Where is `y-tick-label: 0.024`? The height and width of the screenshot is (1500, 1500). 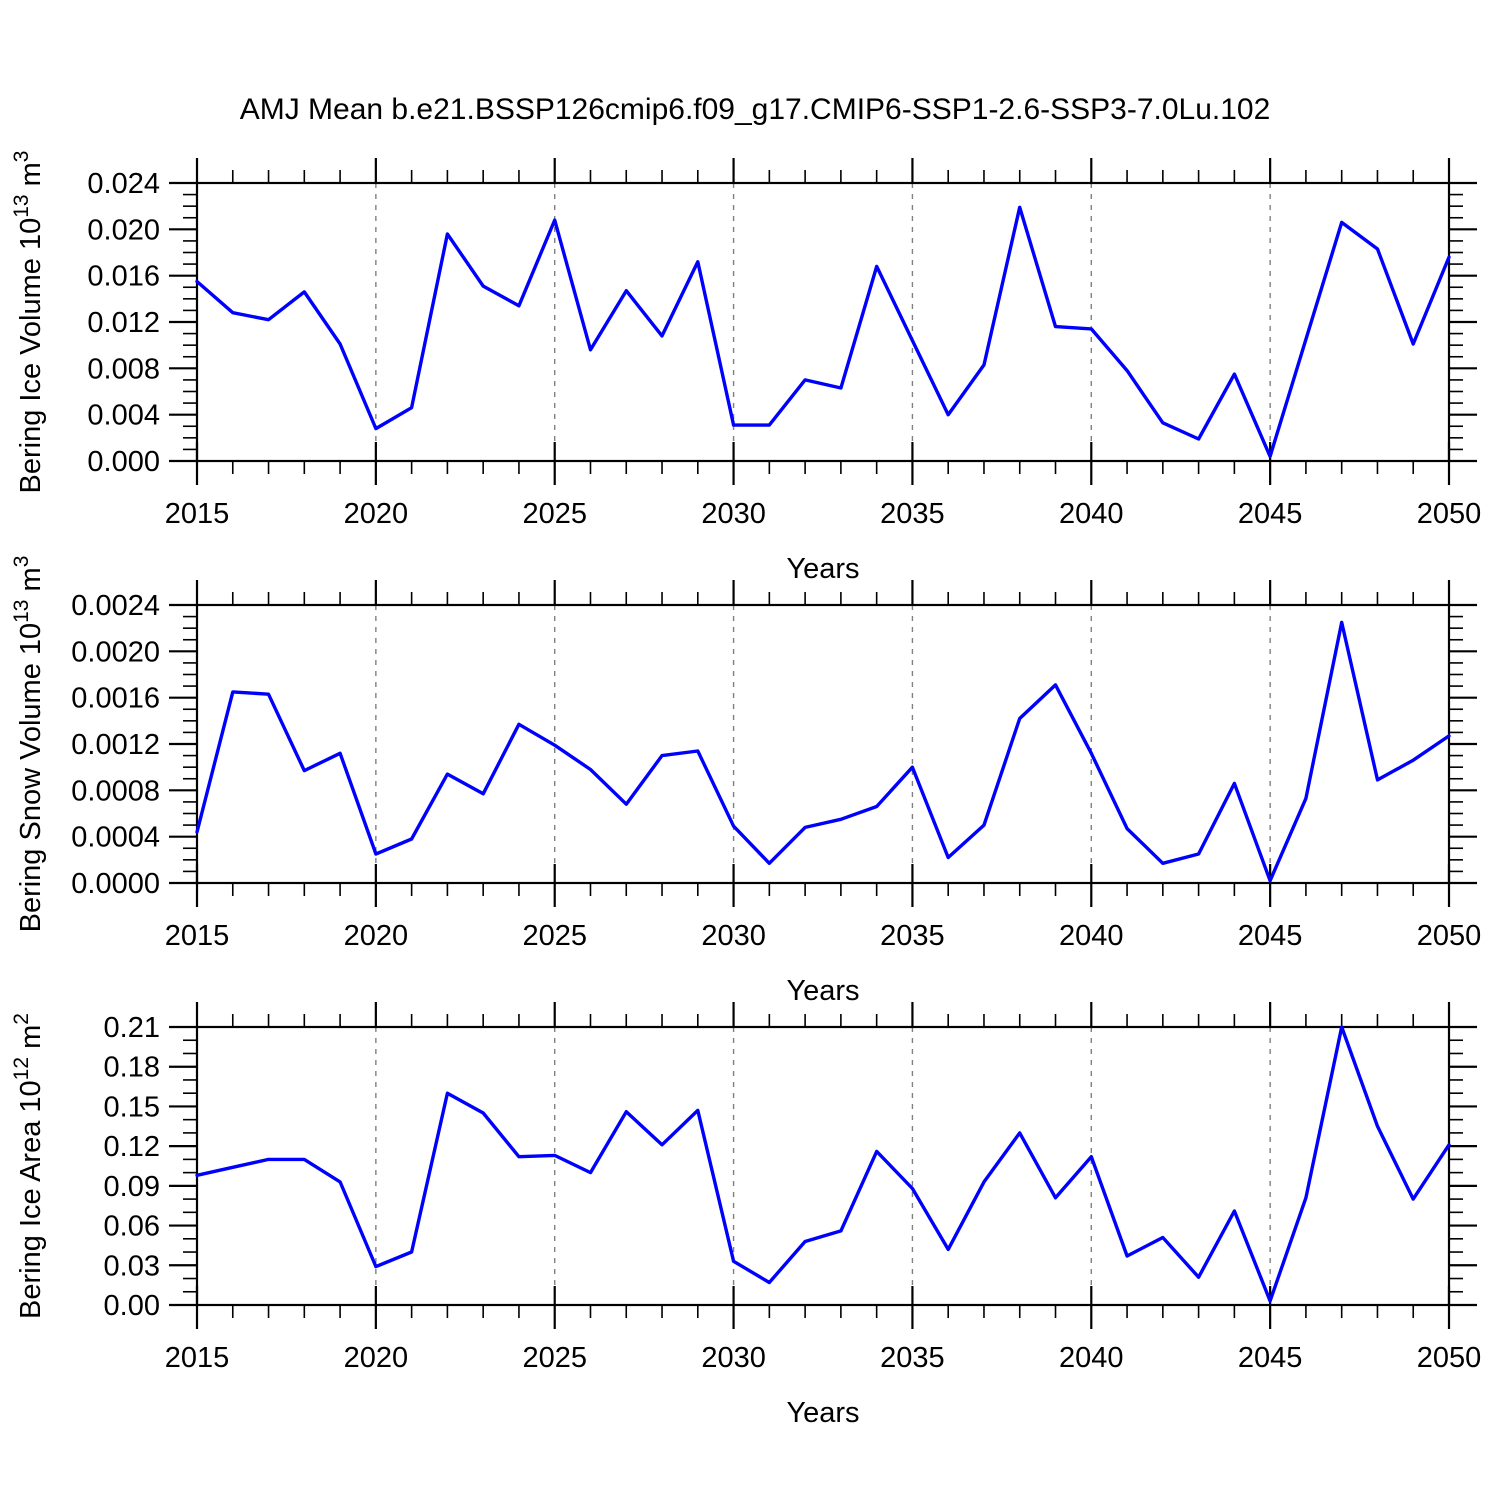
y-tick-label: 0.024 is located at coordinates (123, 184).